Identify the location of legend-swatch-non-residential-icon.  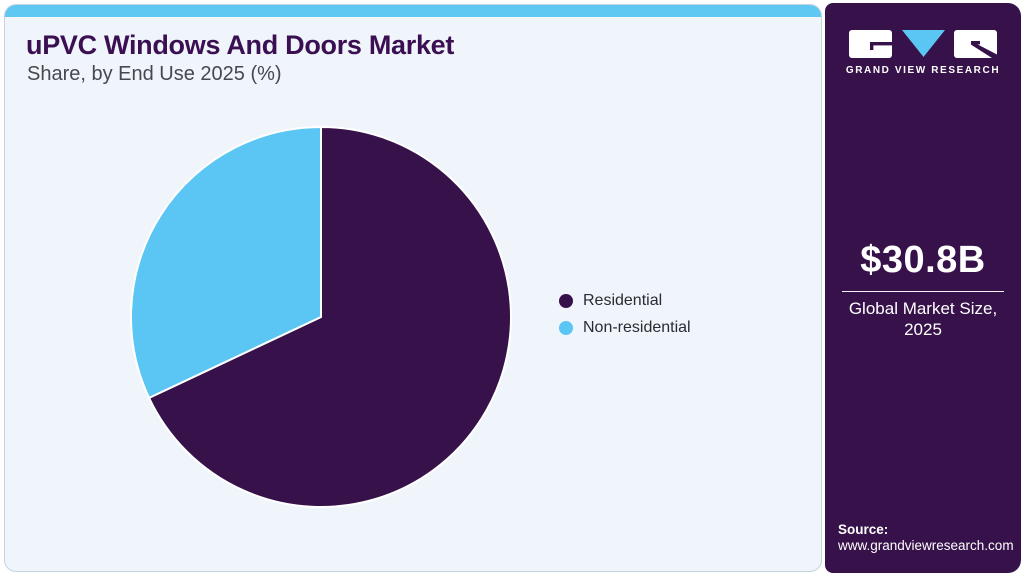
(566, 328).